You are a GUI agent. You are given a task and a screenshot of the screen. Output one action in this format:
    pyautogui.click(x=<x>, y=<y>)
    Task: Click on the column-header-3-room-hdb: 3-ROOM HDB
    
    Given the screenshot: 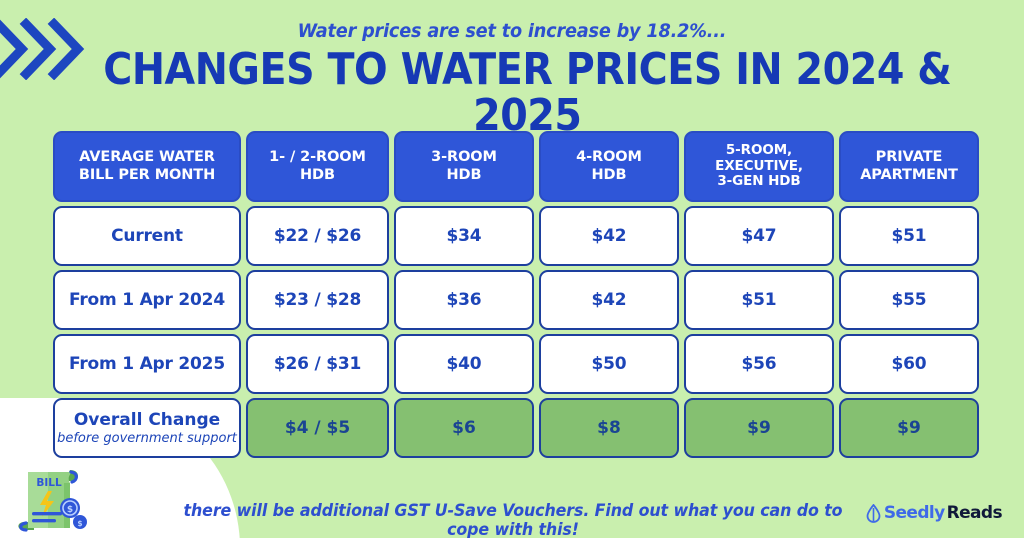 What is the action you would take?
    pyautogui.click(x=464, y=166)
    